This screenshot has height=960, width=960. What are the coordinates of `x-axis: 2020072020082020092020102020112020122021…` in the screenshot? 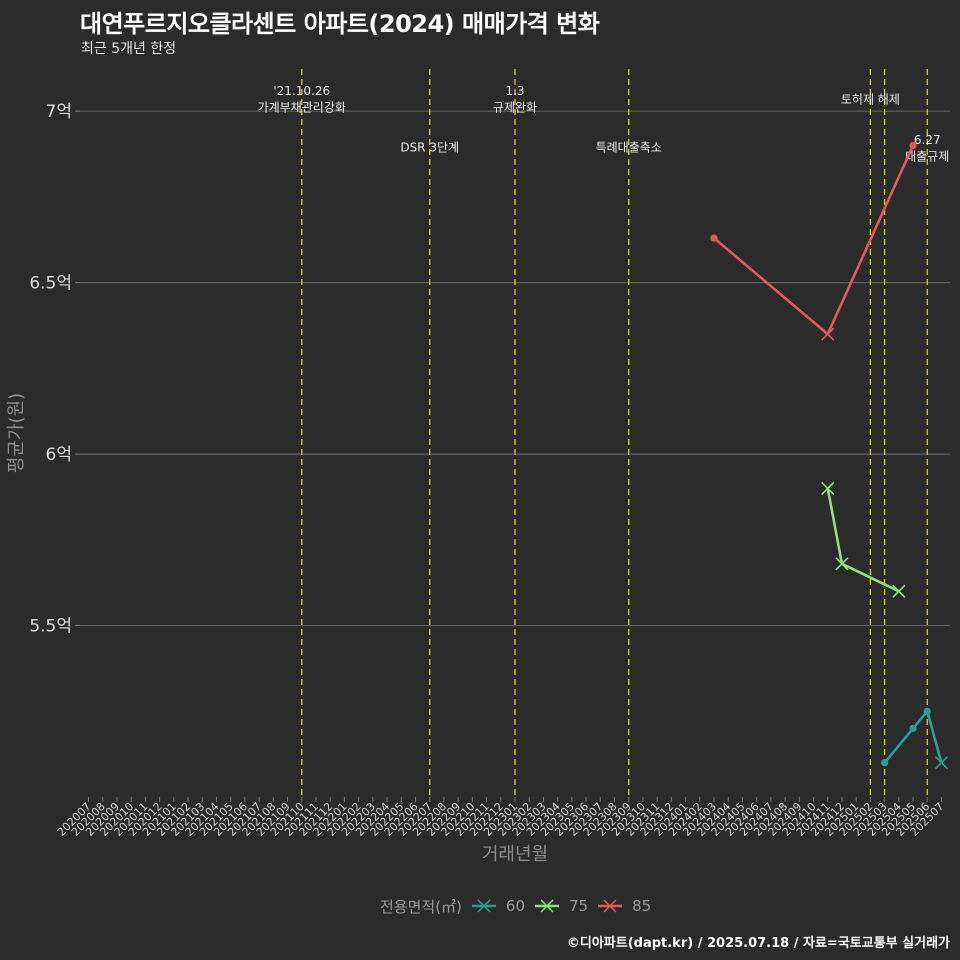 It's located at (501, 818).